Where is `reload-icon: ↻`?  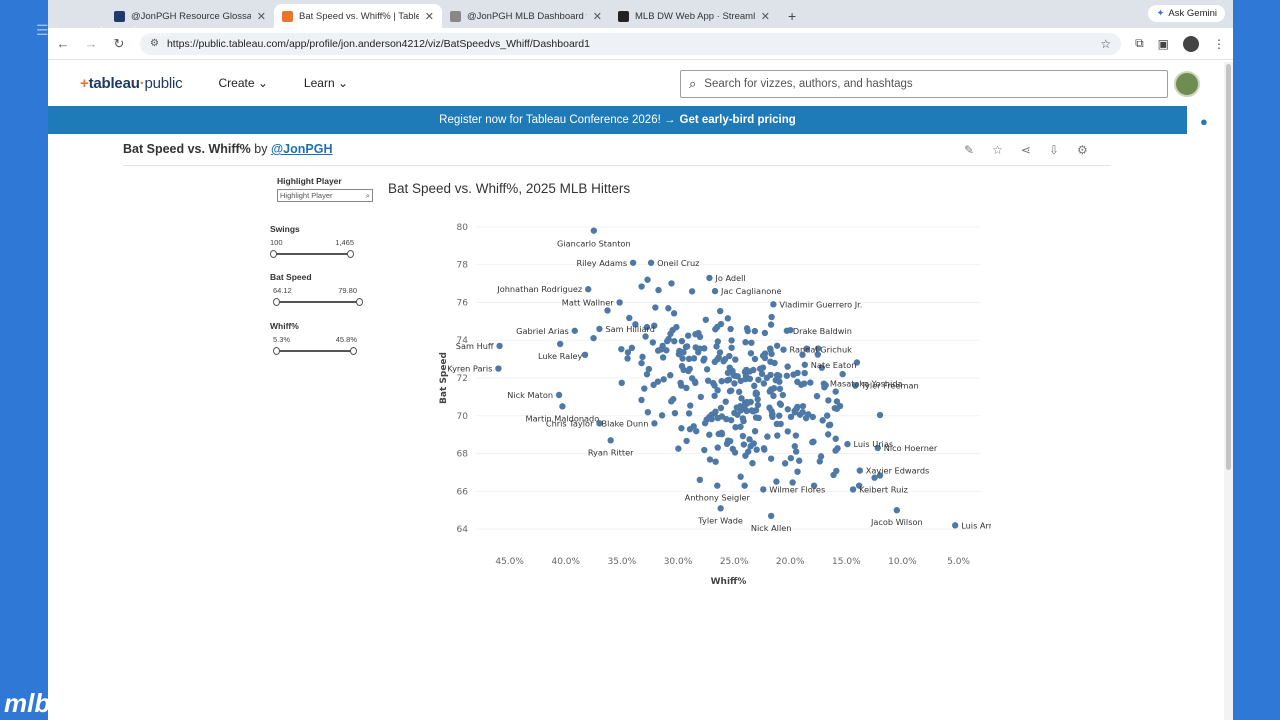
reload-icon: ↻ is located at coordinates (119, 43).